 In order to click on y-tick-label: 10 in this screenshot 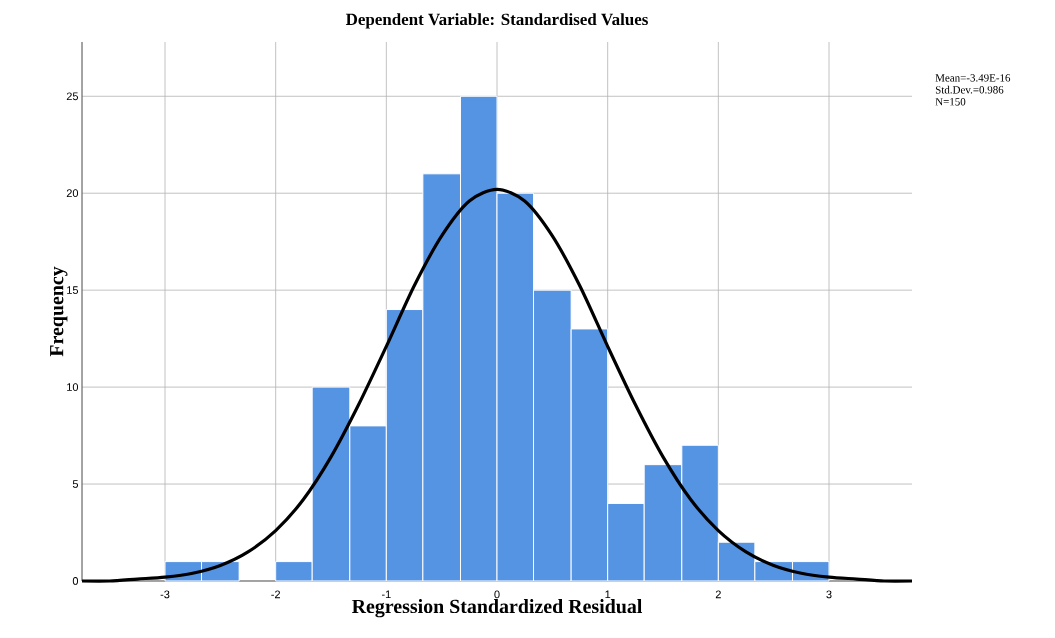, I will do `click(73, 387)`.